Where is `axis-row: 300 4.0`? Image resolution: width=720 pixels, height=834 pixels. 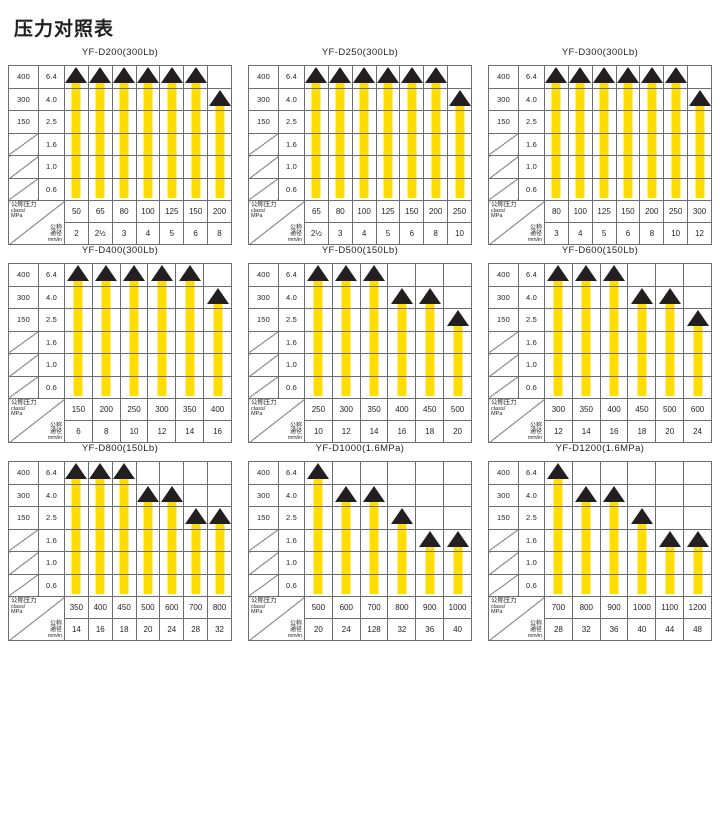
axis-row: 300 4.0 is located at coordinates (360, 297).